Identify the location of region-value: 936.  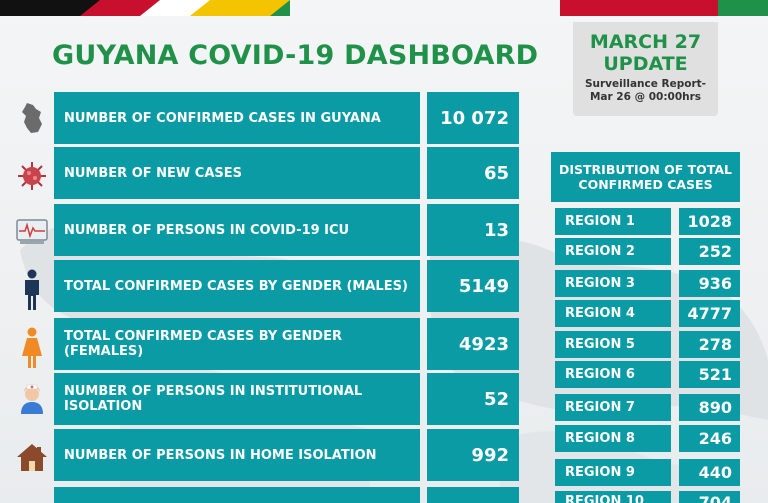
(709, 283).